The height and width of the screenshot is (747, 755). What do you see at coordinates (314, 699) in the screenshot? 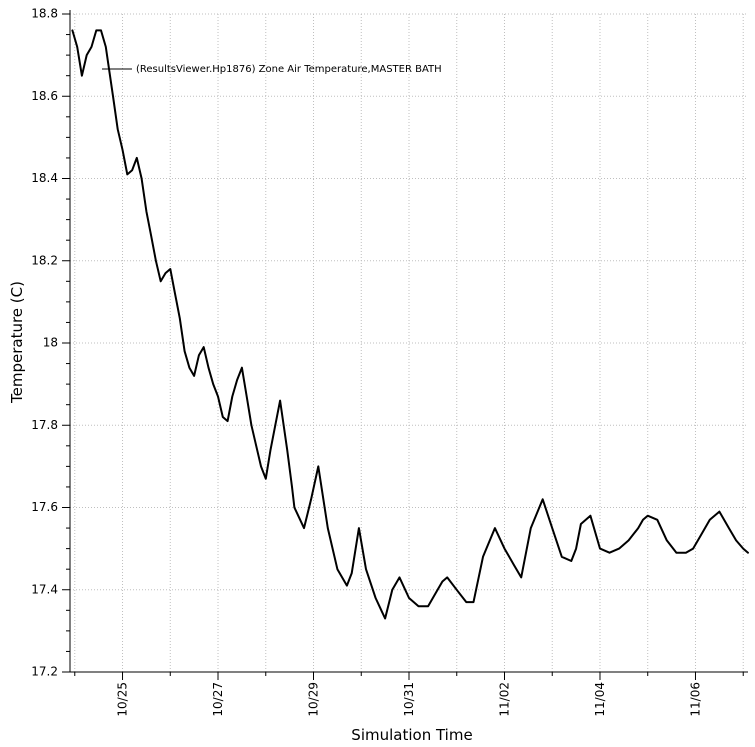
I see `x-tick-label: 10/29` at bounding box center [314, 699].